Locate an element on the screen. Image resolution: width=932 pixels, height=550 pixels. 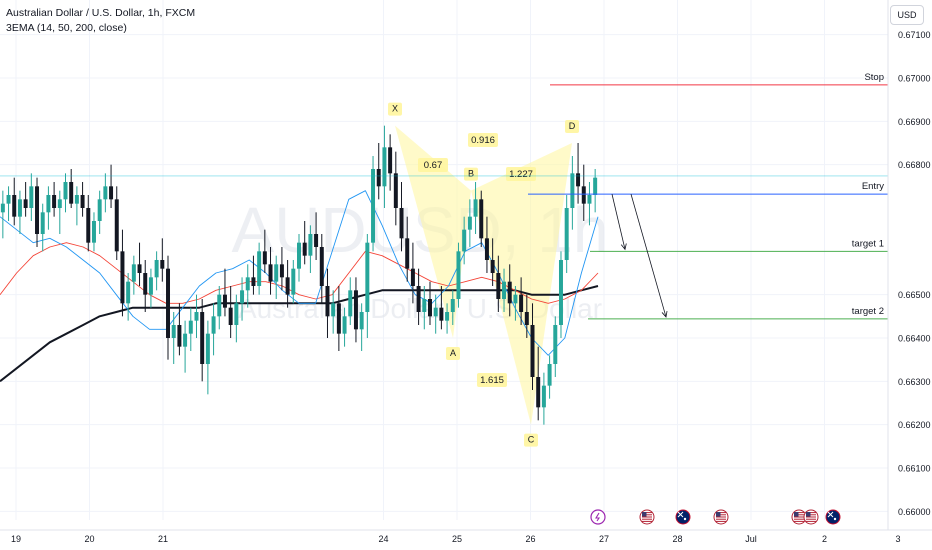
event-icons is located at coordinates (715, 517).